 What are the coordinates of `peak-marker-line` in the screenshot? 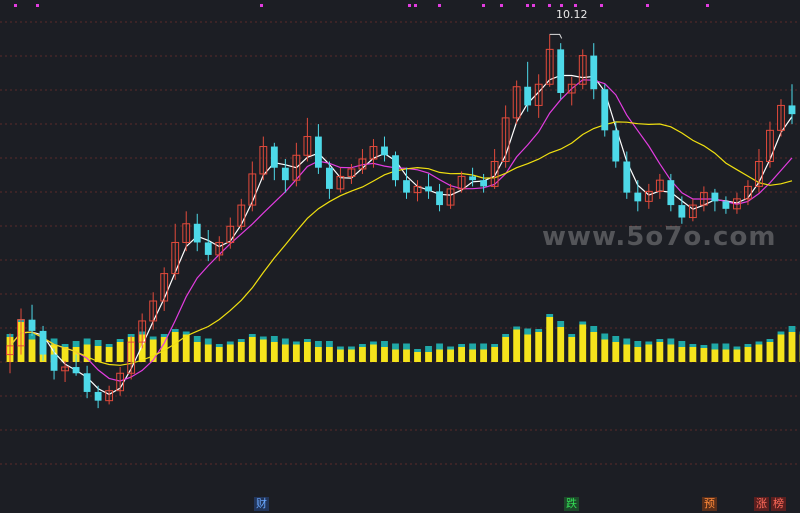 It's located at (556, 36).